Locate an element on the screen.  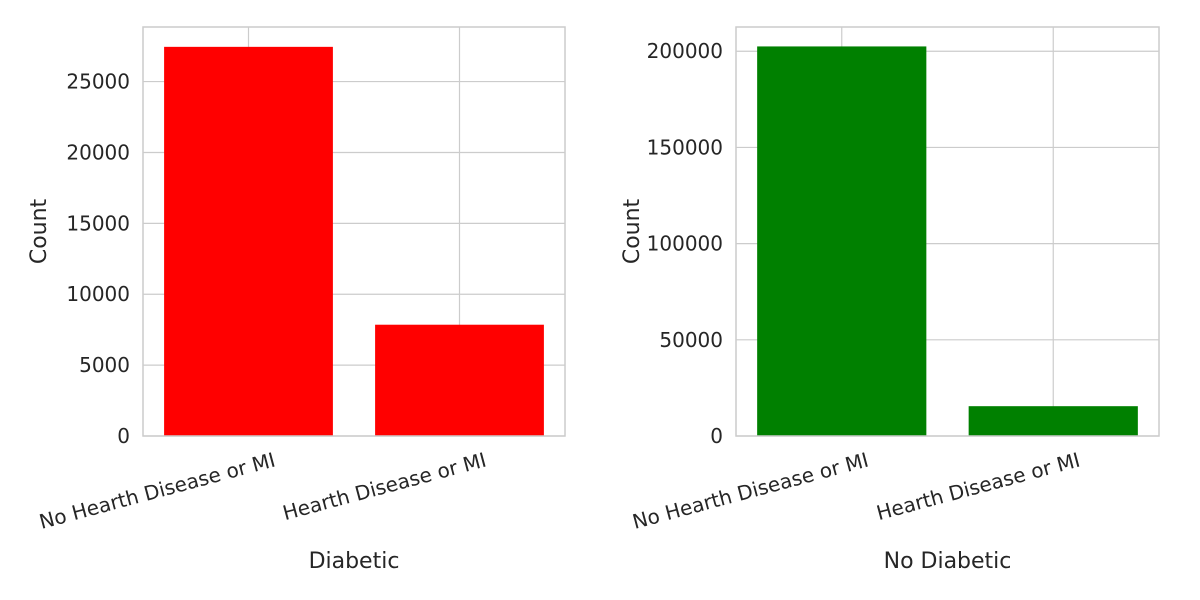
y-tick-label: 50000 is located at coordinates (691, 340).